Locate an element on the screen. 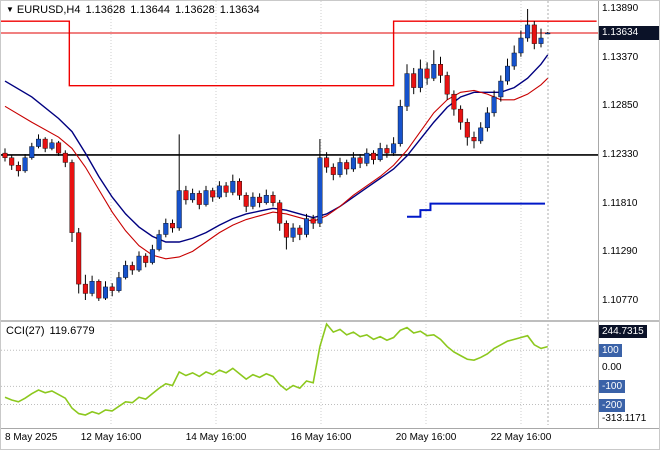 This screenshot has width=660, height=450. symbol-period-label: EURUSD,H4 is located at coordinates (48, 10).